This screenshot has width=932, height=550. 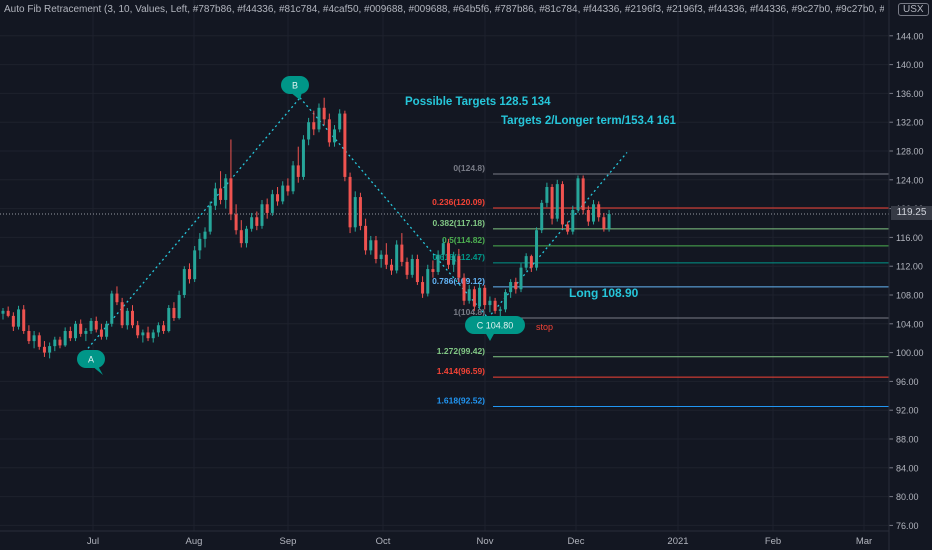 I want to click on marker-a-bubble, so click(x=91, y=359).